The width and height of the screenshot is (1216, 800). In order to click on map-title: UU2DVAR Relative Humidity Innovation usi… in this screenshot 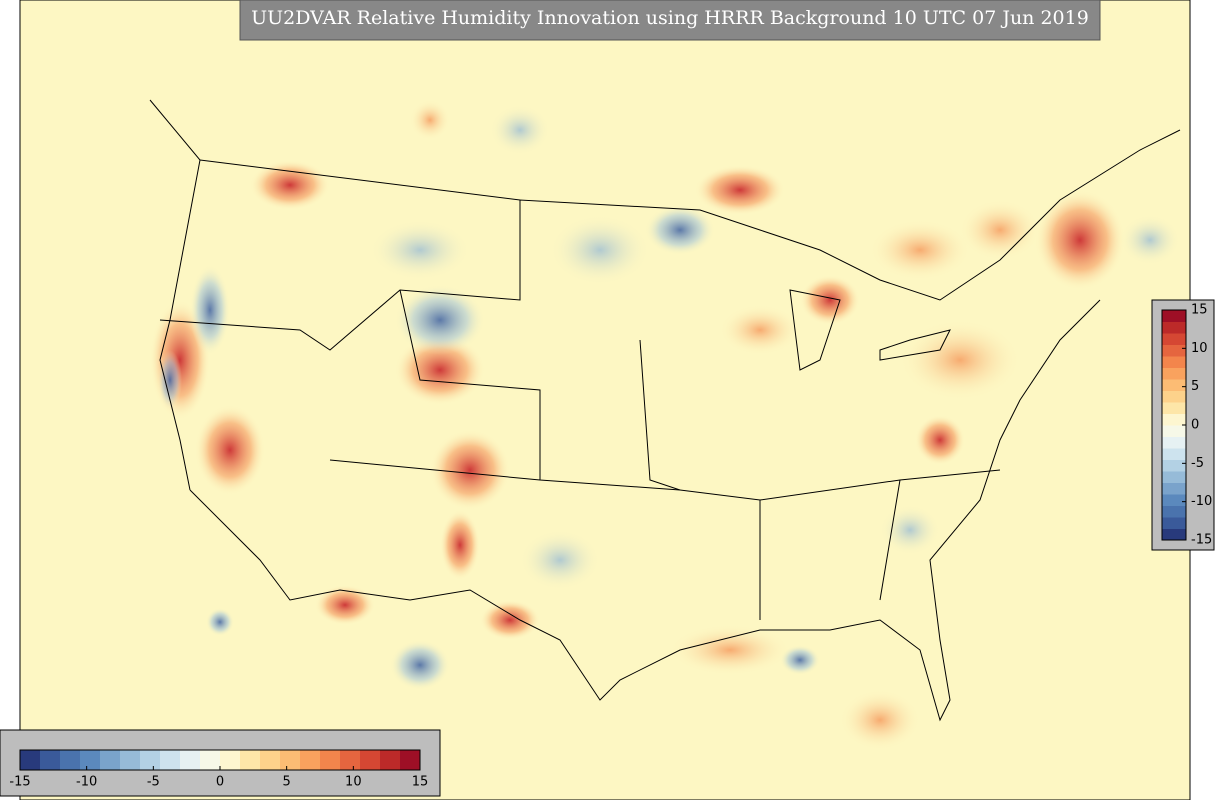, I will do `click(670, 18)`.